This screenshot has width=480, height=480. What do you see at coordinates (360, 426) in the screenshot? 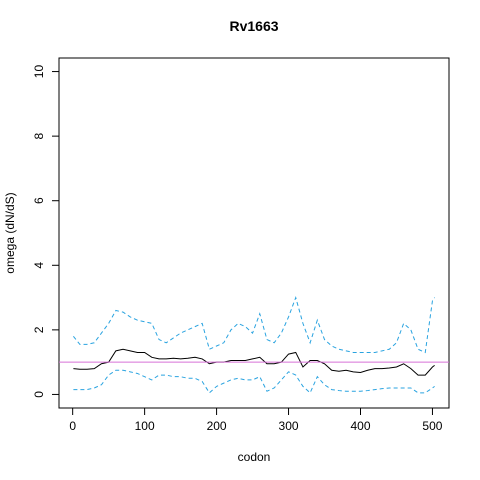
I see `x-tick-label: 400` at bounding box center [360, 426].